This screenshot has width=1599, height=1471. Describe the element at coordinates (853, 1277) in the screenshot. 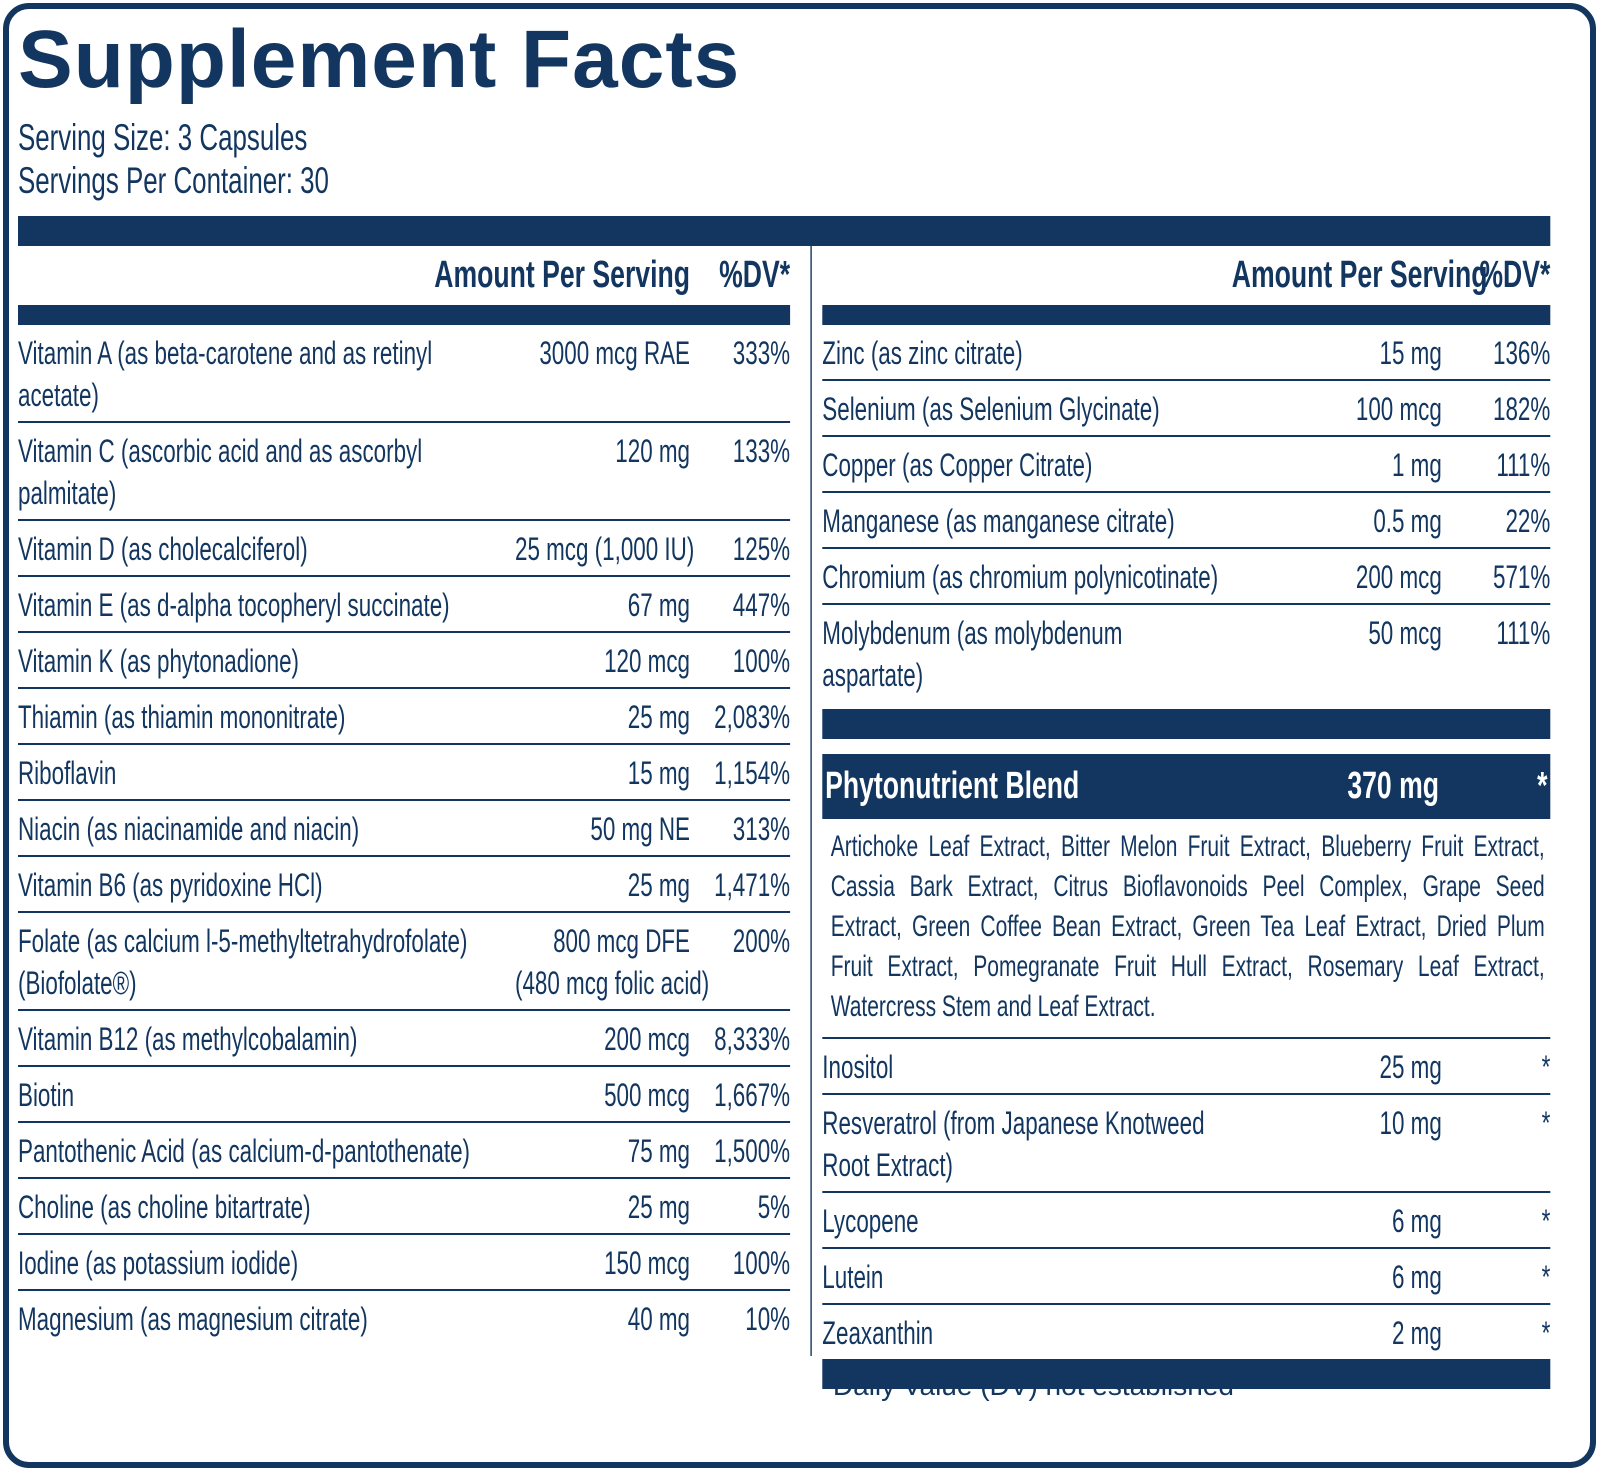

I see `nutrient-name: Lutein` at that location.